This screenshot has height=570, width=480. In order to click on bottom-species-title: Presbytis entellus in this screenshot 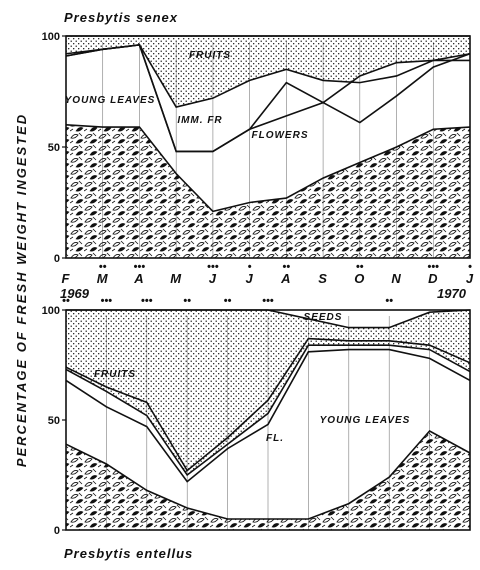, I will do `click(128, 553)`.